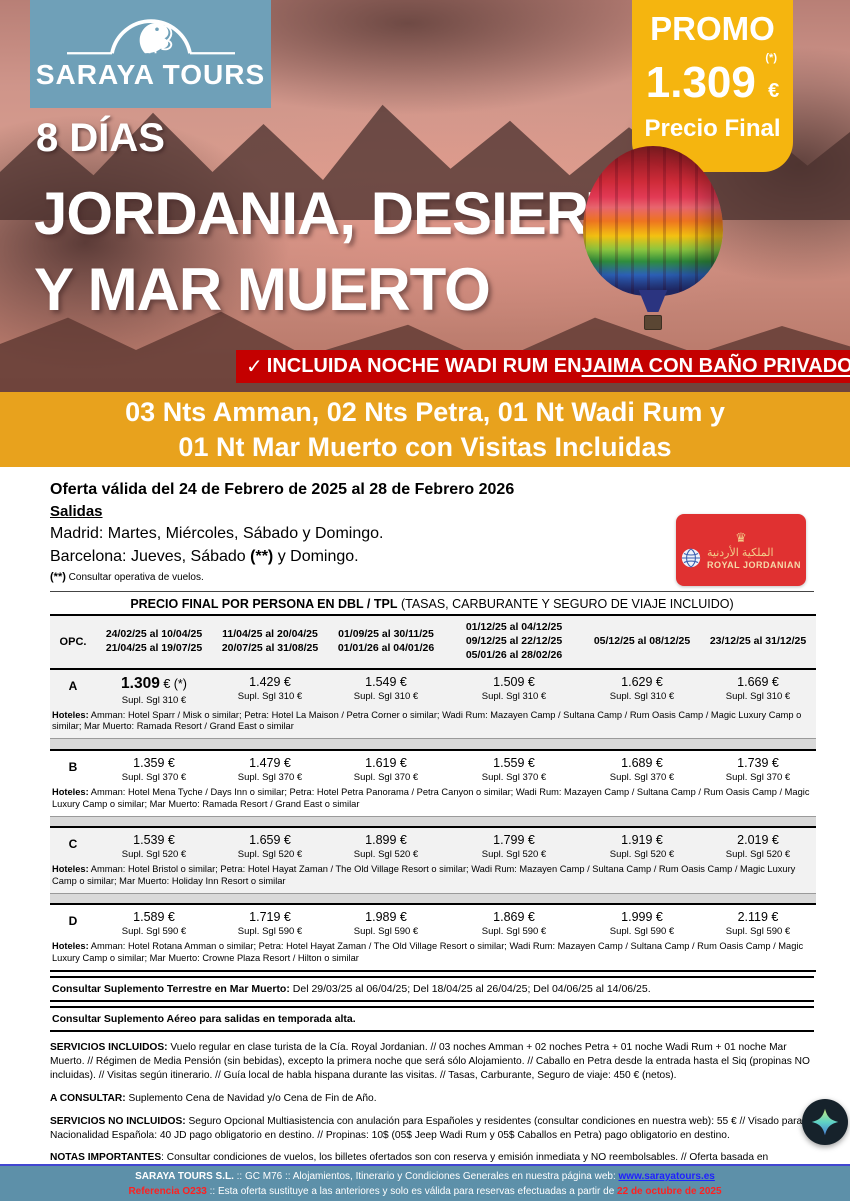 This screenshot has width=850, height=1201. I want to click on falcon-logo-icon, so click(150, 37).